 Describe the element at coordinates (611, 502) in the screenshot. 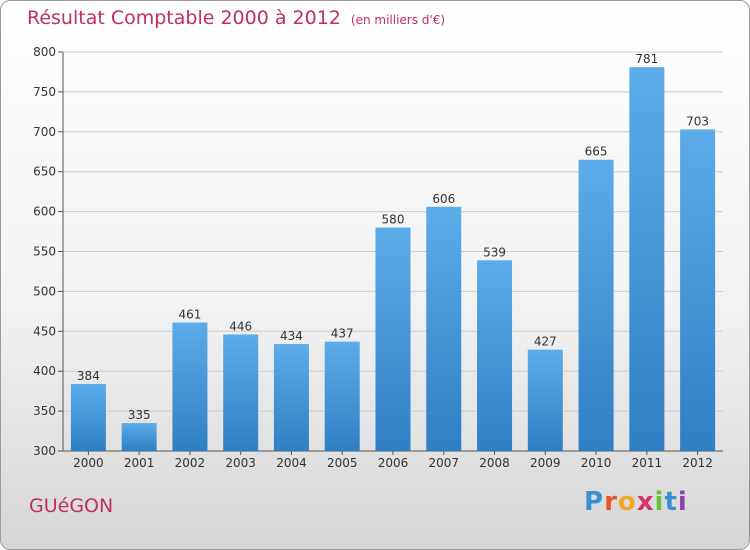

I see `logo-letter: r` at that location.